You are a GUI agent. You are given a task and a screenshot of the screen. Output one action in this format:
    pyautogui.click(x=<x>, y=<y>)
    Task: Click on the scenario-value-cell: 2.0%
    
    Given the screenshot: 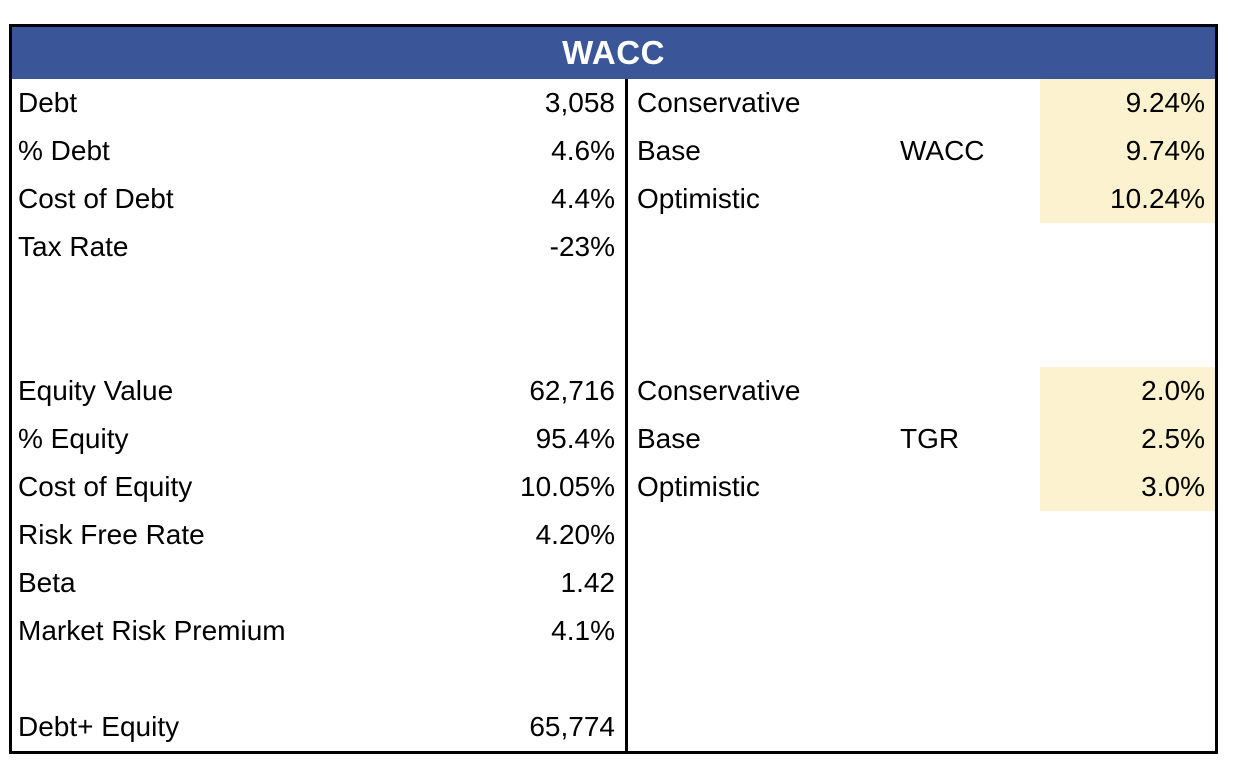 What is the action you would take?
    pyautogui.click(x=1127, y=391)
    